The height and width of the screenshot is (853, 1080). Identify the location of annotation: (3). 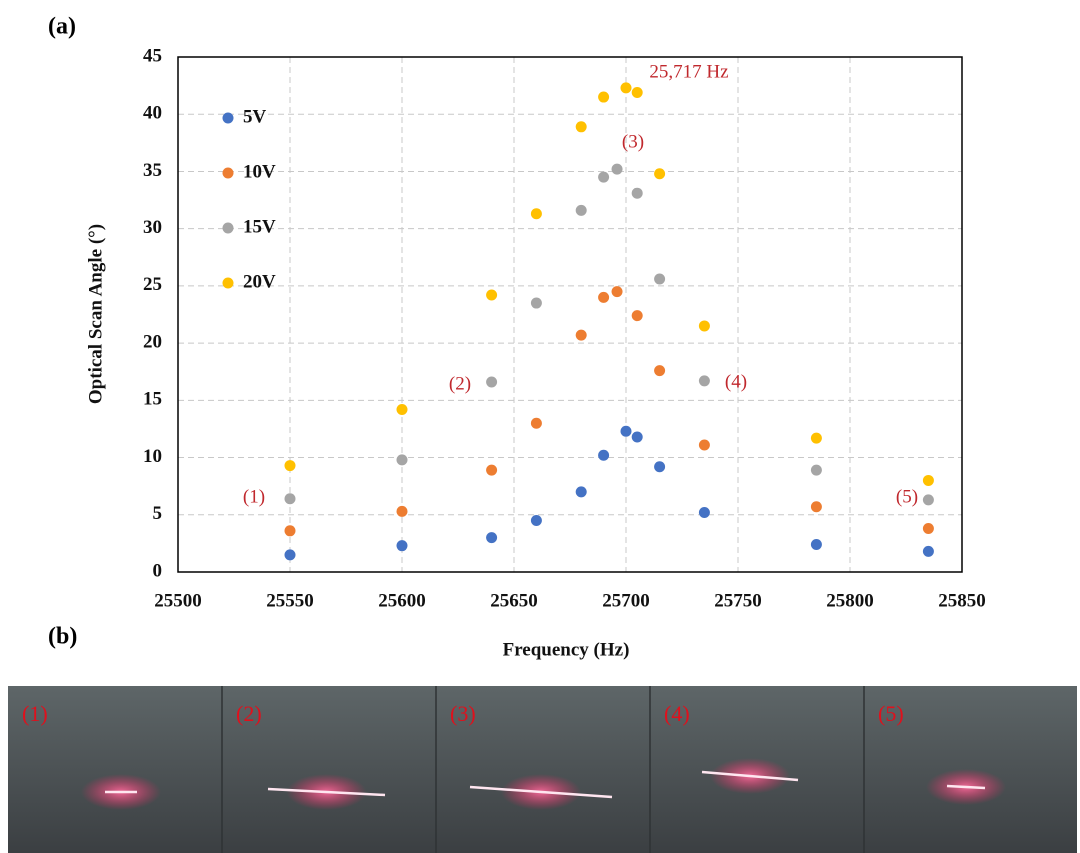
(633, 141).